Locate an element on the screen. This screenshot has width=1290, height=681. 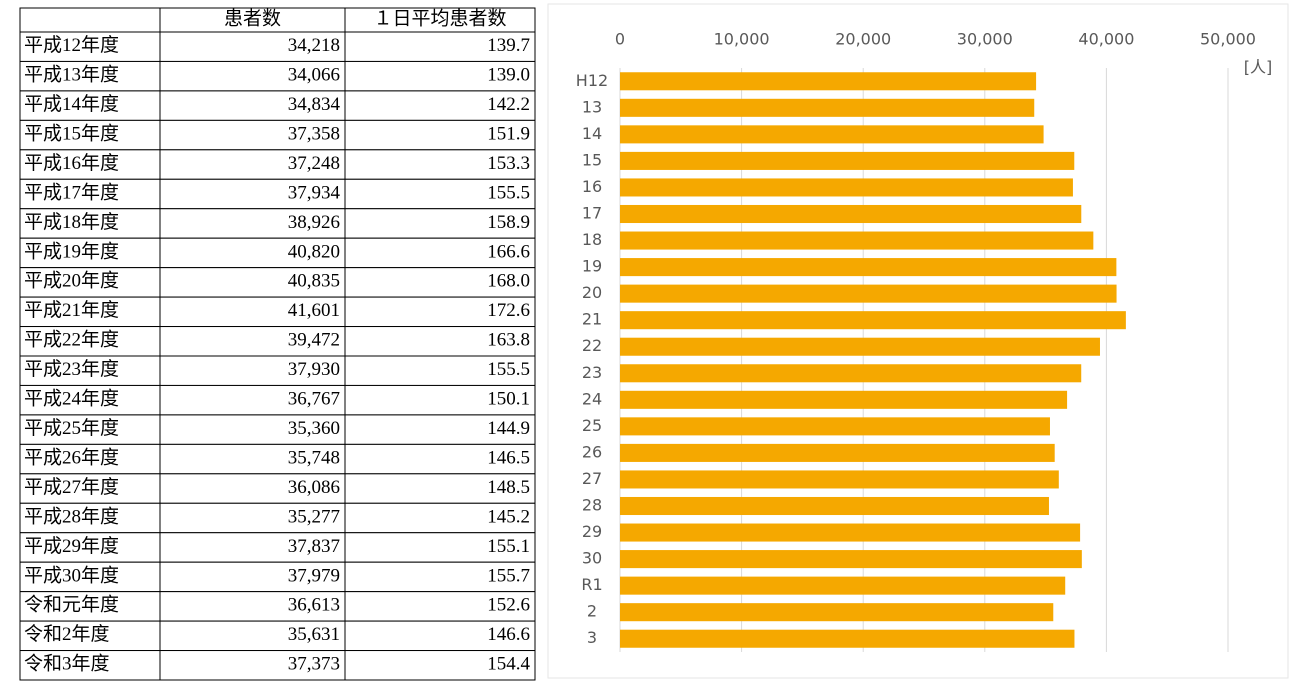
cell-value: 152.6 is located at coordinates (508, 605).